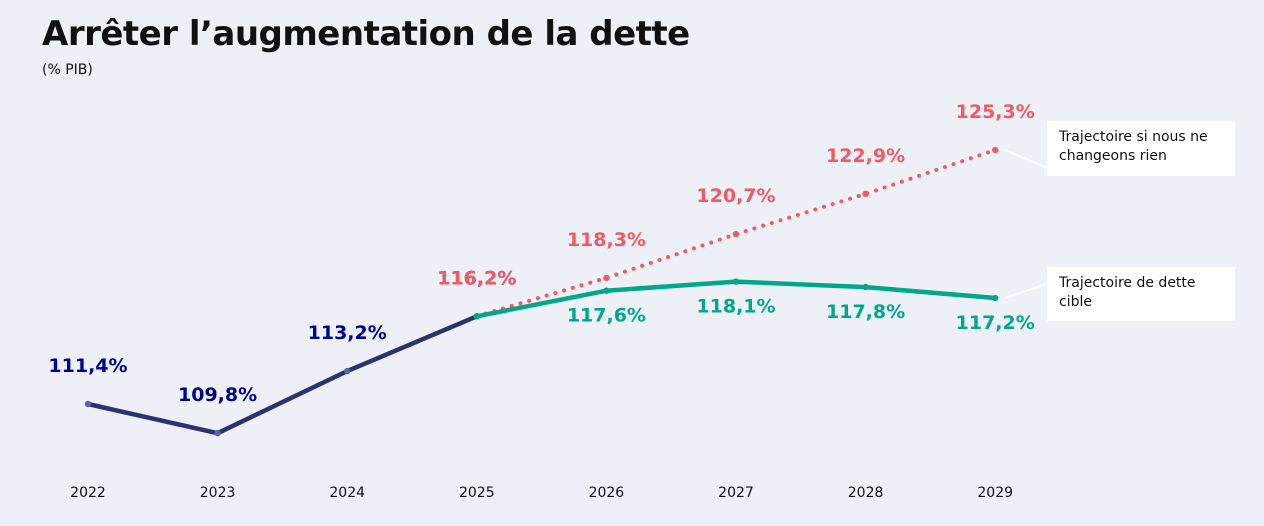  Describe the element at coordinates (282, 375) in the screenshot. I see `series-line-historical` at that location.